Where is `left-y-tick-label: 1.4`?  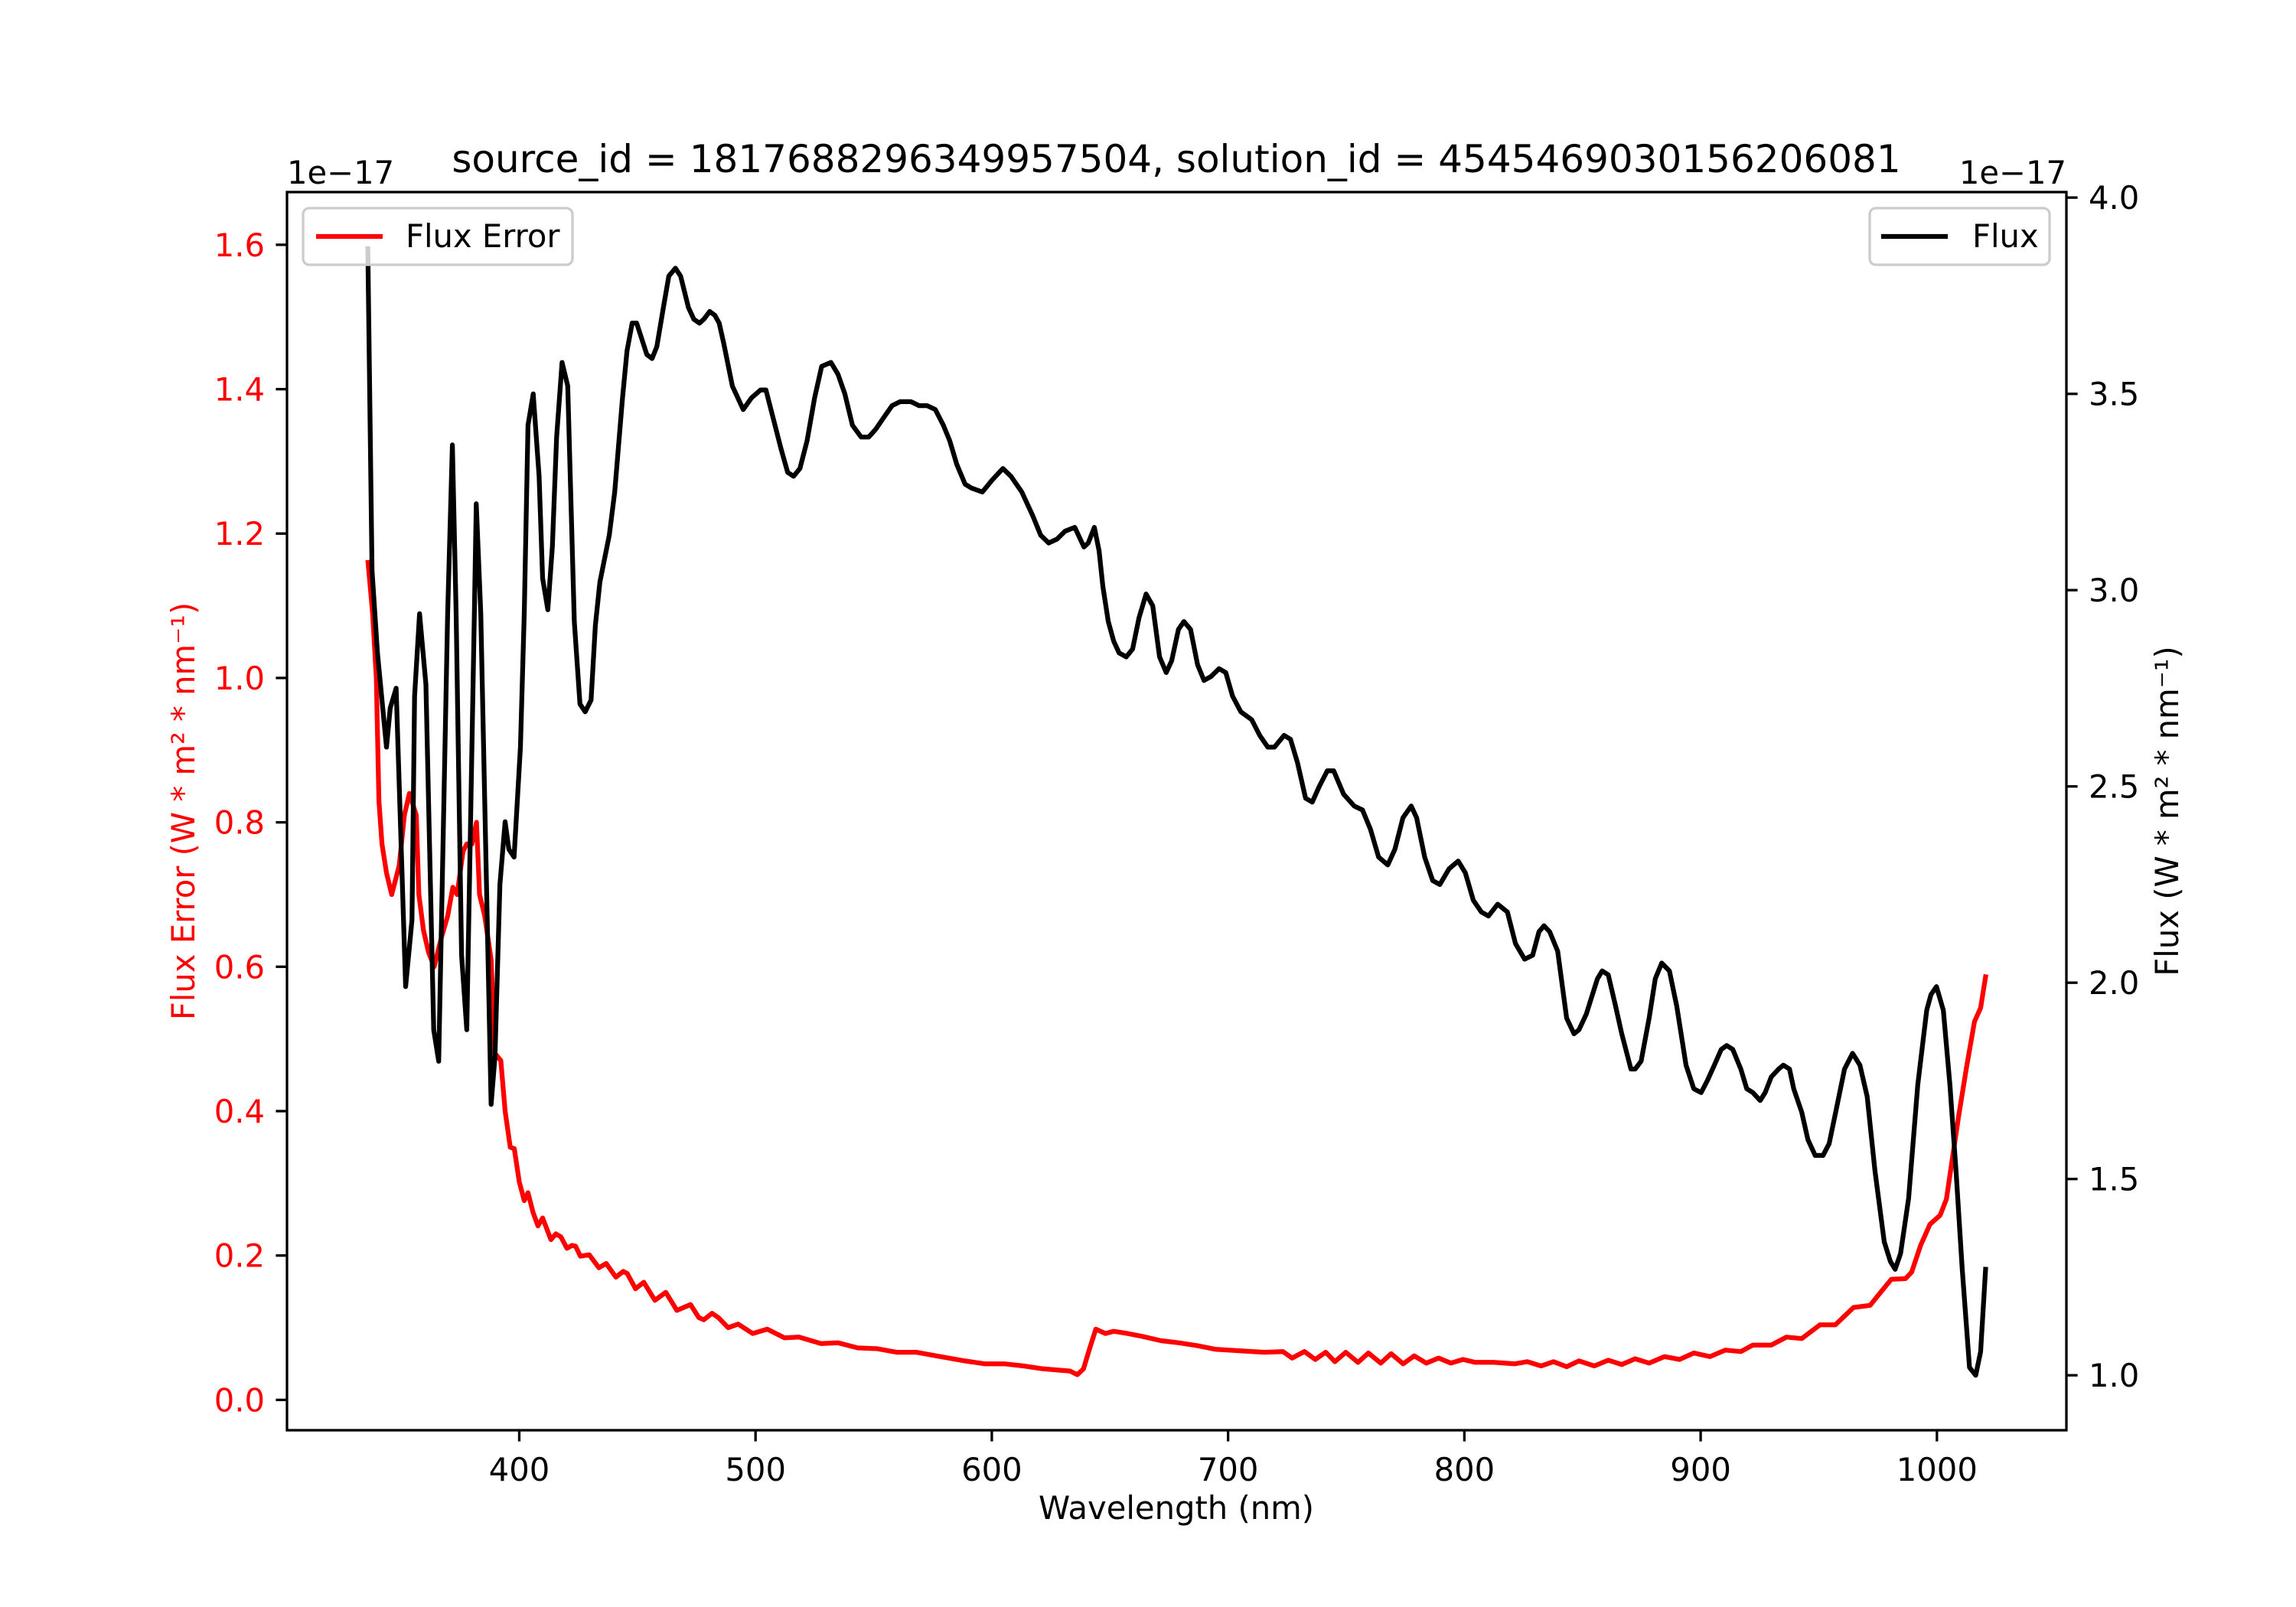
left-y-tick-label: 1.4 is located at coordinates (239, 390).